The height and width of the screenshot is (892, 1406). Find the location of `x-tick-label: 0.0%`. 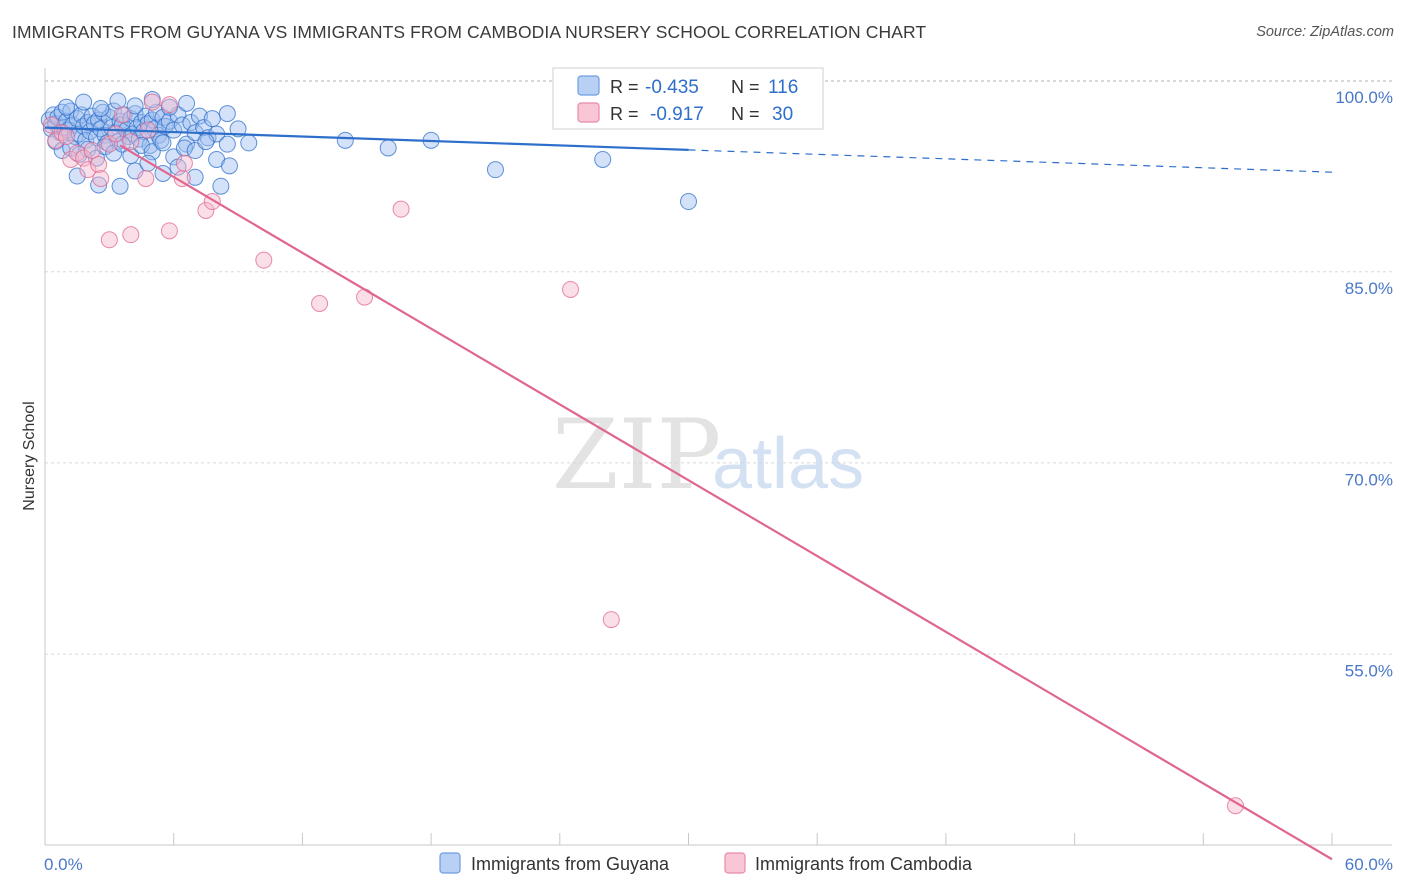

x-tick-label: 0.0% is located at coordinates (63, 864).